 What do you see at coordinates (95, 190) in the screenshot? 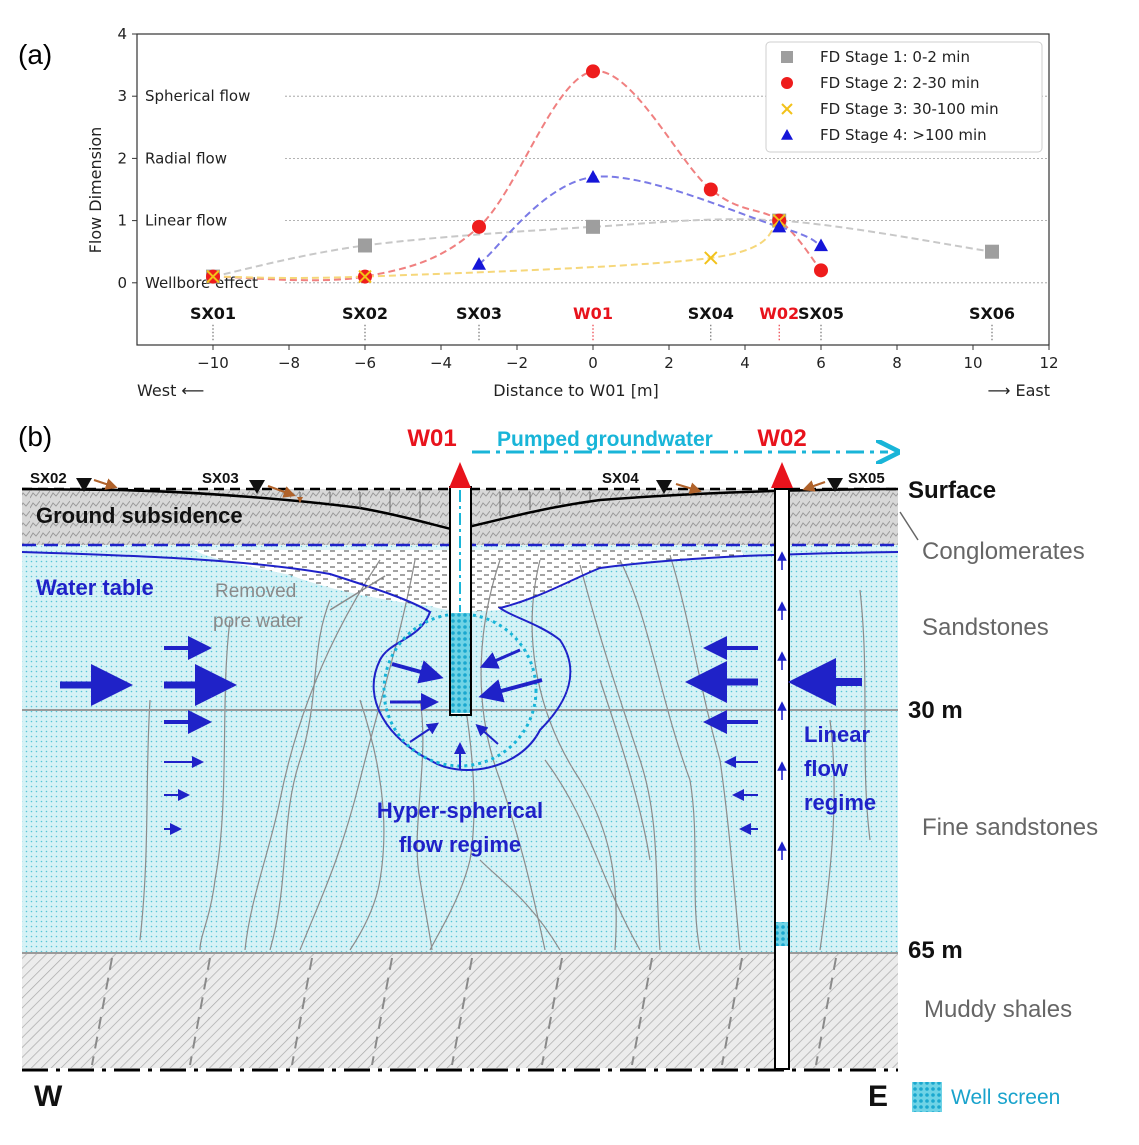
I see `y-axis-label: Flow Dimension` at bounding box center [95, 190].